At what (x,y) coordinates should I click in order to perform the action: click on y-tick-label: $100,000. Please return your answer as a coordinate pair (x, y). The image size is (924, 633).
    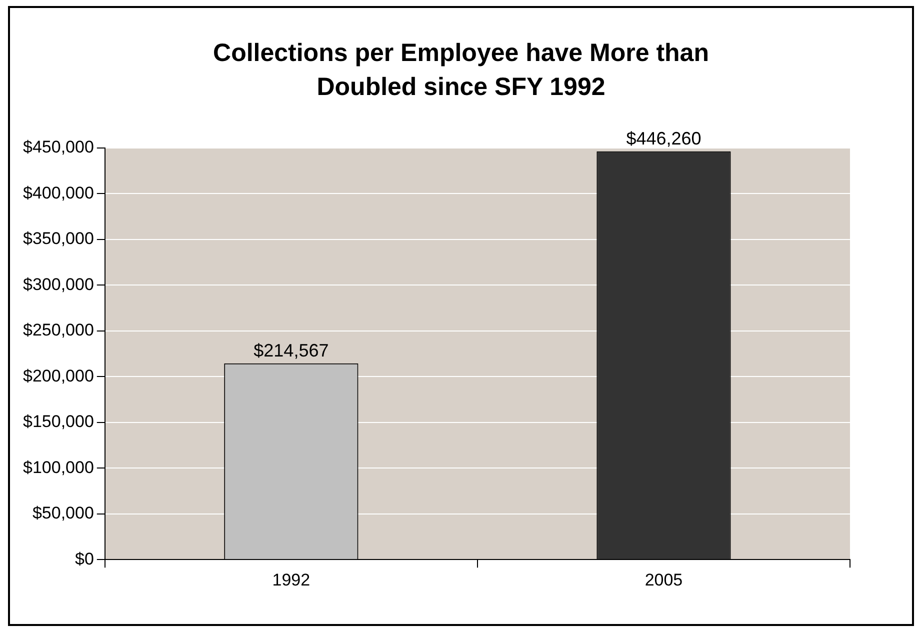
    Looking at the image, I should click on (58, 467).